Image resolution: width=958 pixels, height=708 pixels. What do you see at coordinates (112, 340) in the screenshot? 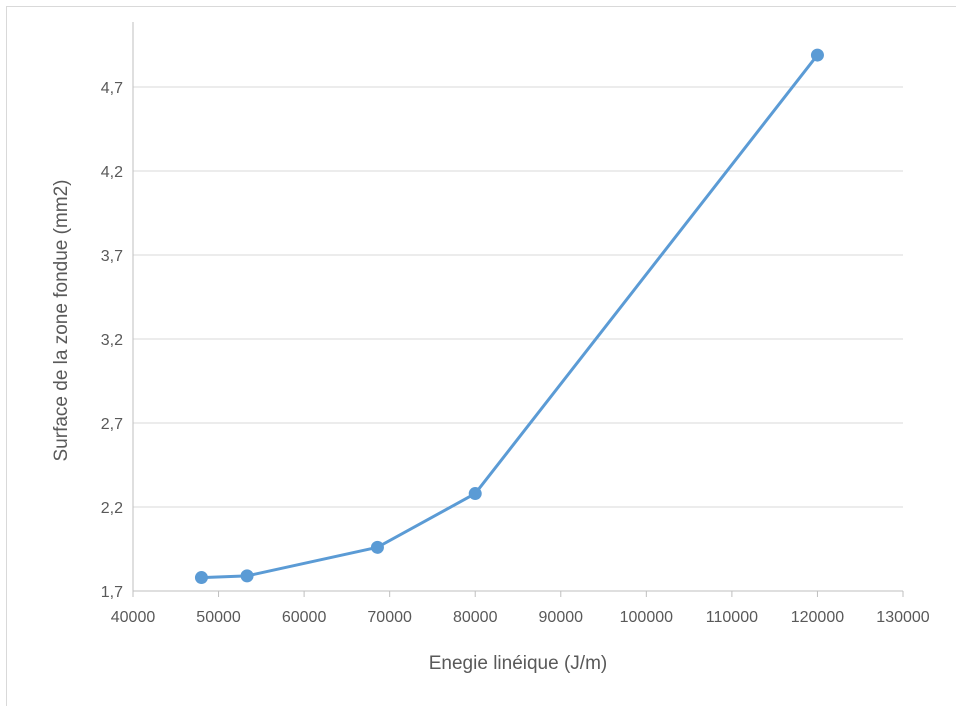
I see `y-tick-label: 3,2` at bounding box center [112, 340].